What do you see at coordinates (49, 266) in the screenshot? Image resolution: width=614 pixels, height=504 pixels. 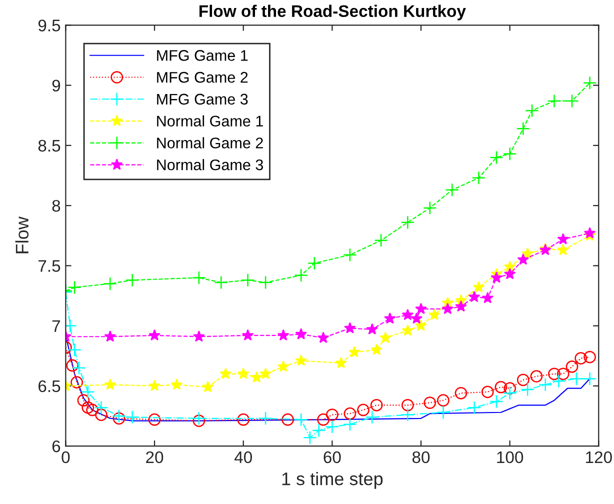 I see `y-tick-label: 7.5` at bounding box center [49, 266].